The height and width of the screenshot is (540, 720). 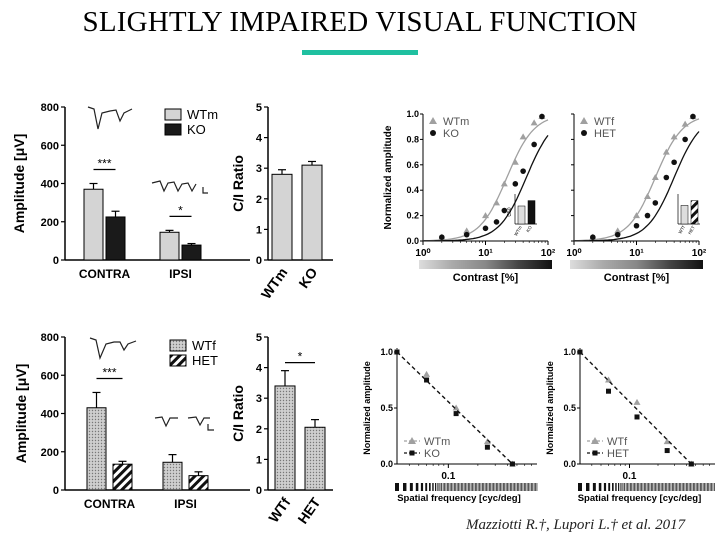 What do you see at coordinates (630, 476) in the screenshot?
I see `x-tick-label: 0.1` at bounding box center [630, 476].